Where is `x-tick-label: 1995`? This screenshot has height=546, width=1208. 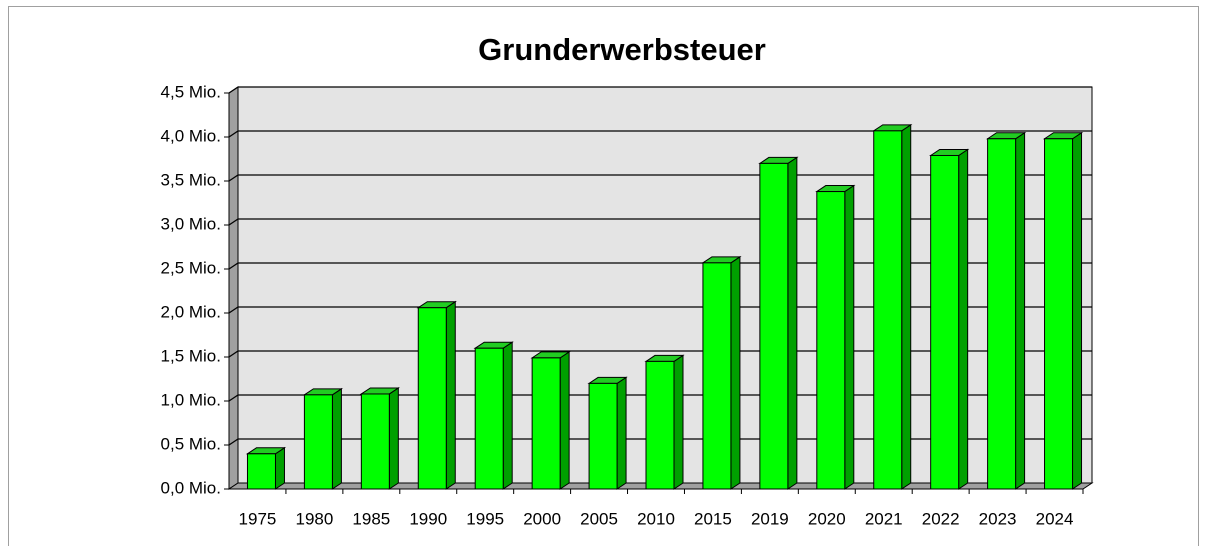
x-tick-label: 1995 is located at coordinates (485, 518).